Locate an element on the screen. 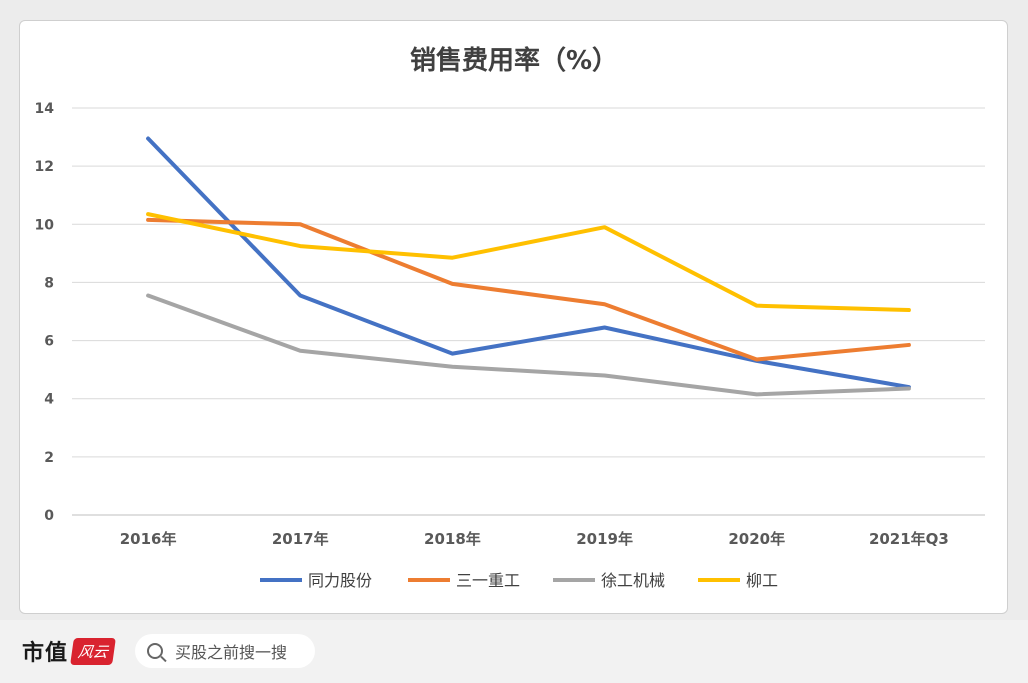 The image size is (1028, 683). y-axis-ticks: 0 2 4 6 8 10 12 14 is located at coordinates (45, 312).